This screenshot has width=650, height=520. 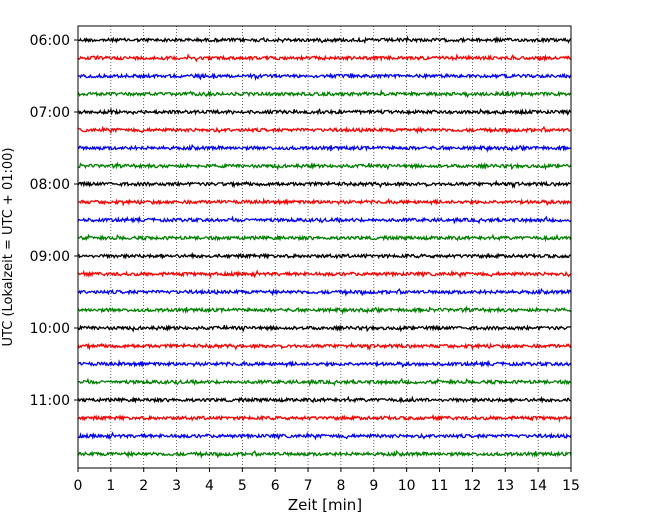 What do you see at coordinates (54, 221) in the screenshot?
I see `y-axis-ticks: 06:00 07:00 08:00 09:00 10:00 11:00` at bounding box center [54, 221].